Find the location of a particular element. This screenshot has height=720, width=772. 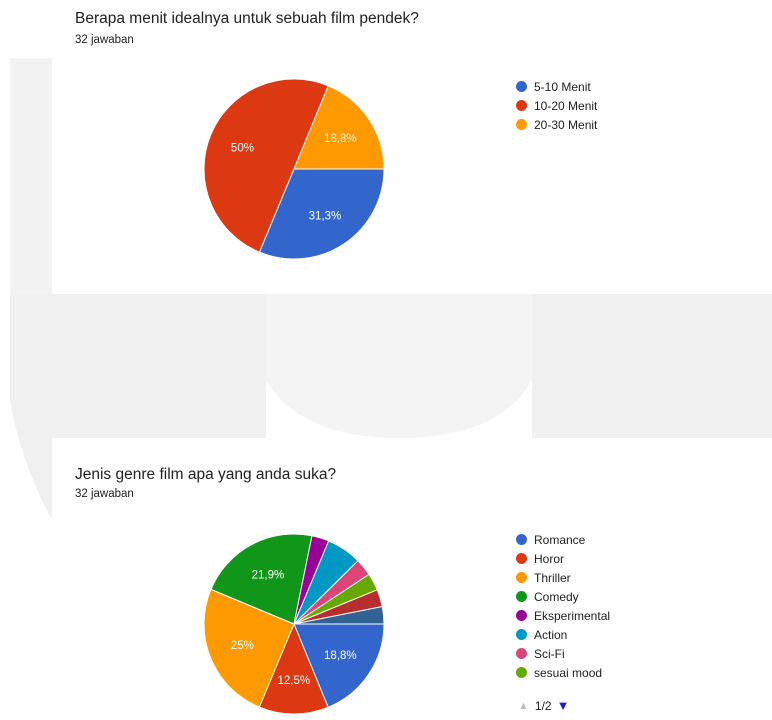

triangle-up-icon: ▲ is located at coordinates (523, 705).